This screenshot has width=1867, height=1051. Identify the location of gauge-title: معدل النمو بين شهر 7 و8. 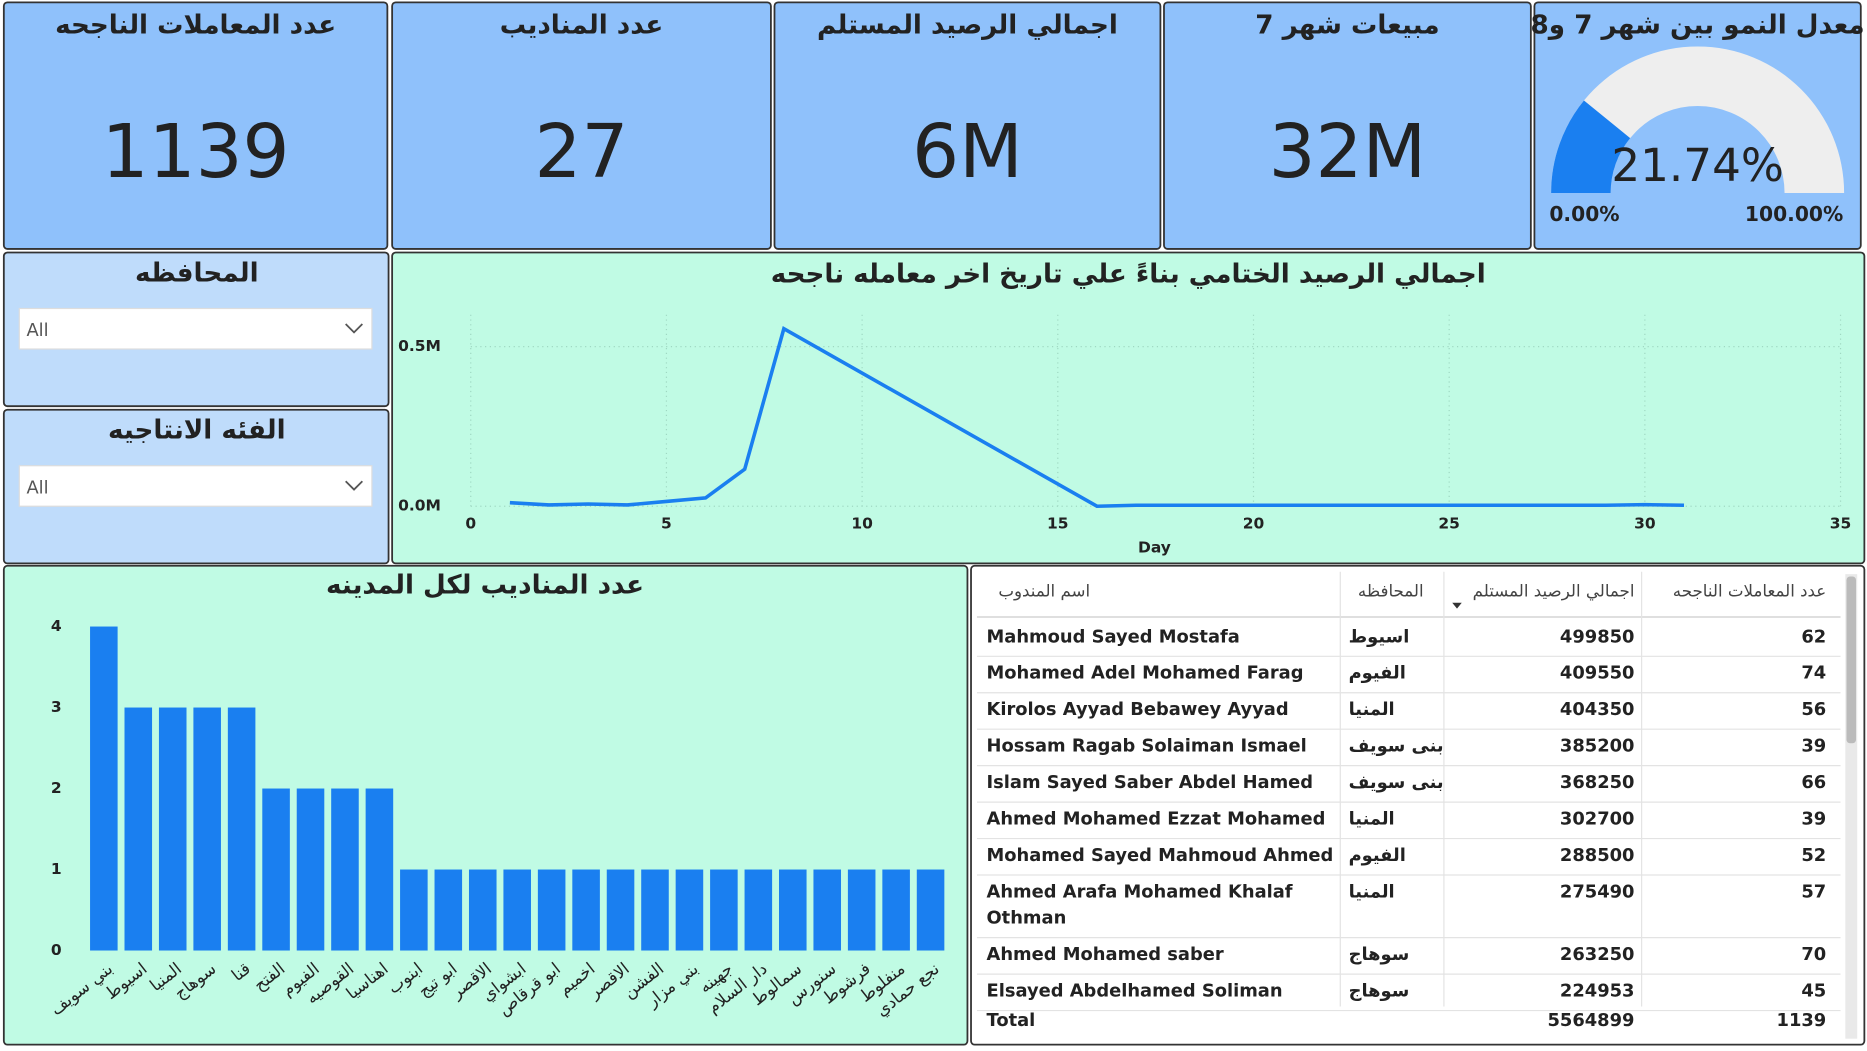
(1698, 26).